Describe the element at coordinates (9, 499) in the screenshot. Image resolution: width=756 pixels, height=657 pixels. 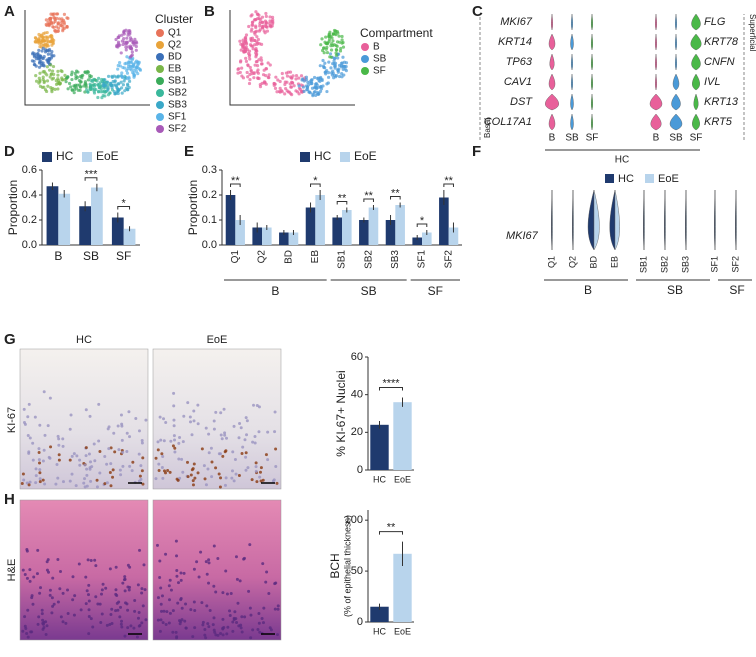
I see `panel-label: H` at that location.